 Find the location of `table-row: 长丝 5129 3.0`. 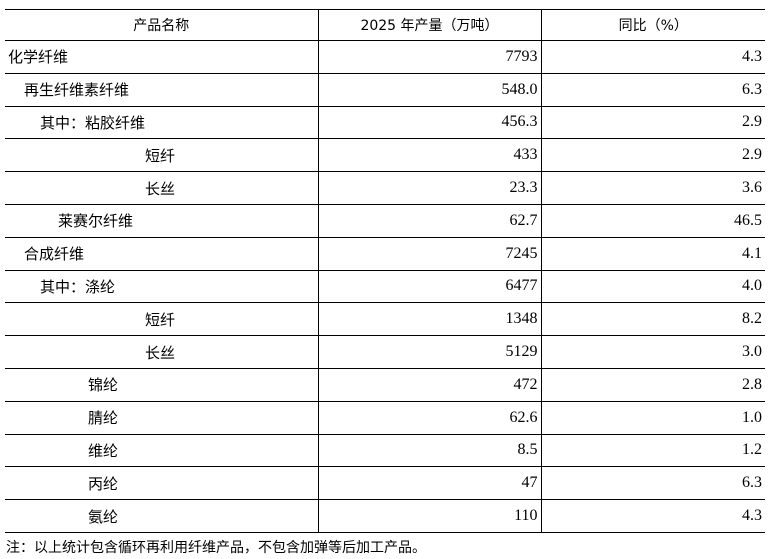

table-row: 长丝 5129 3.0 is located at coordinates (385, 352).